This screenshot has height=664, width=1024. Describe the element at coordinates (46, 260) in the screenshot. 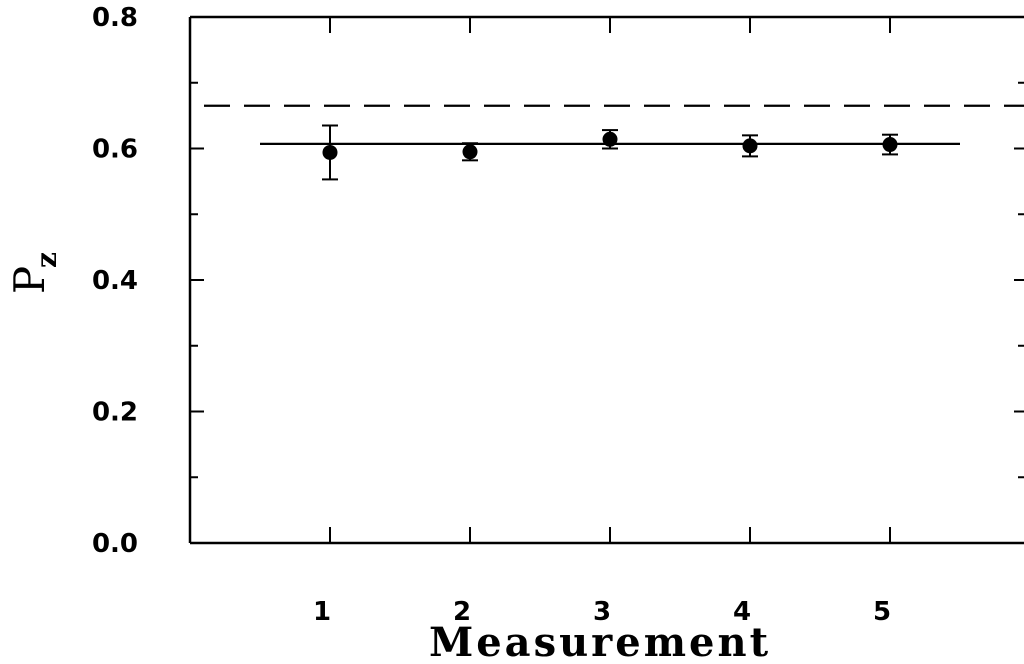

I see `y-axis-title-subscript: z` at that location.